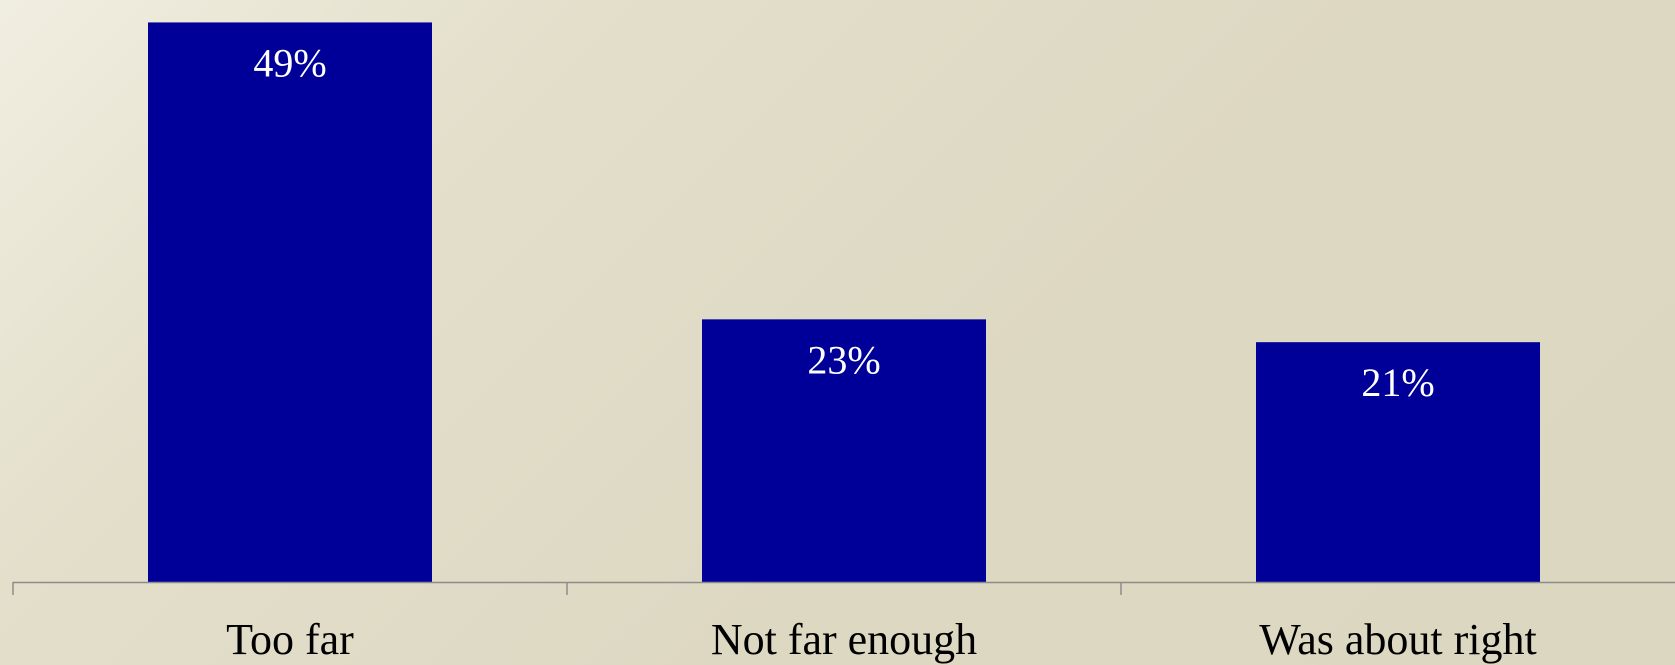 The width and height of the screenshot is (1675, 665). What do you see at coordinates (1398, 639) in the screenshot?
I see `category-label: Was about right` at bounding box center [1398, 639].